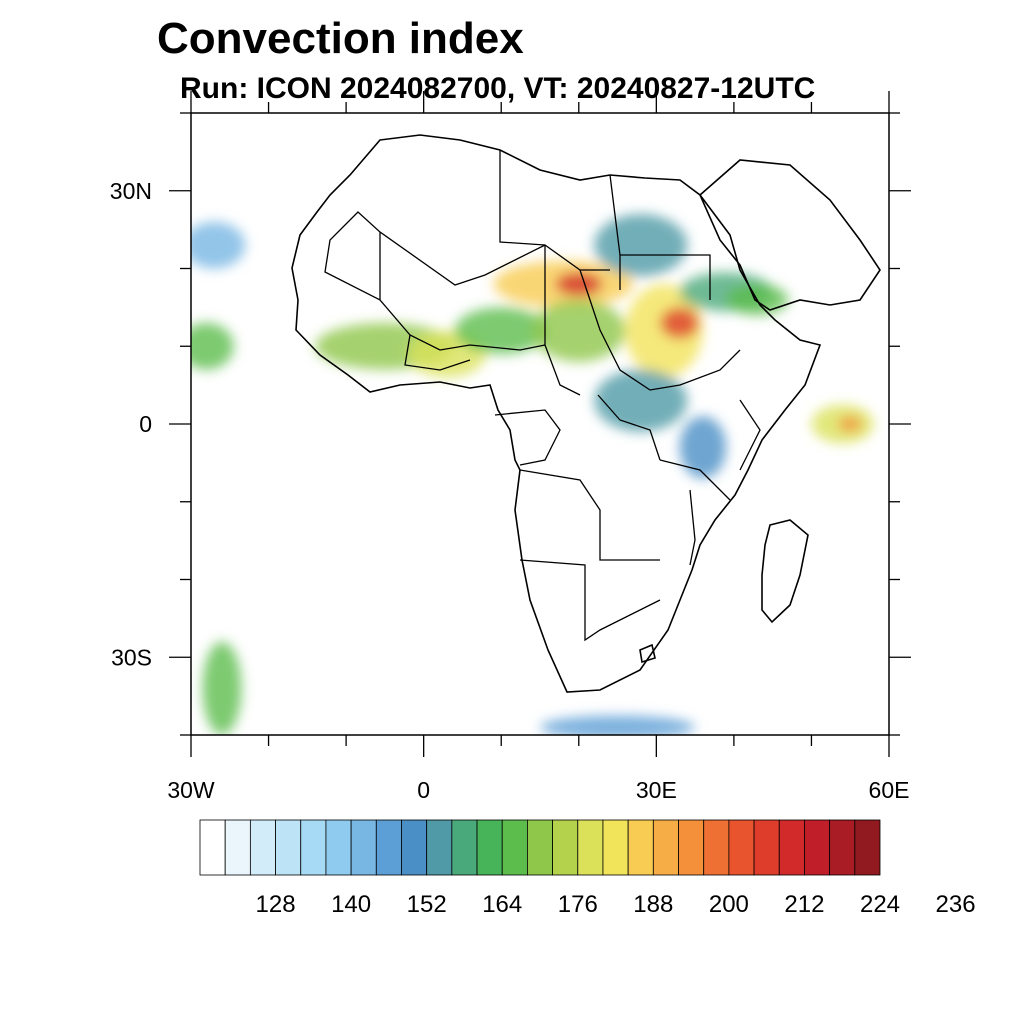  Describe the element at coordinates (656, 790) in the screenshot. I see `lon-tick-label: 30E` at that location.